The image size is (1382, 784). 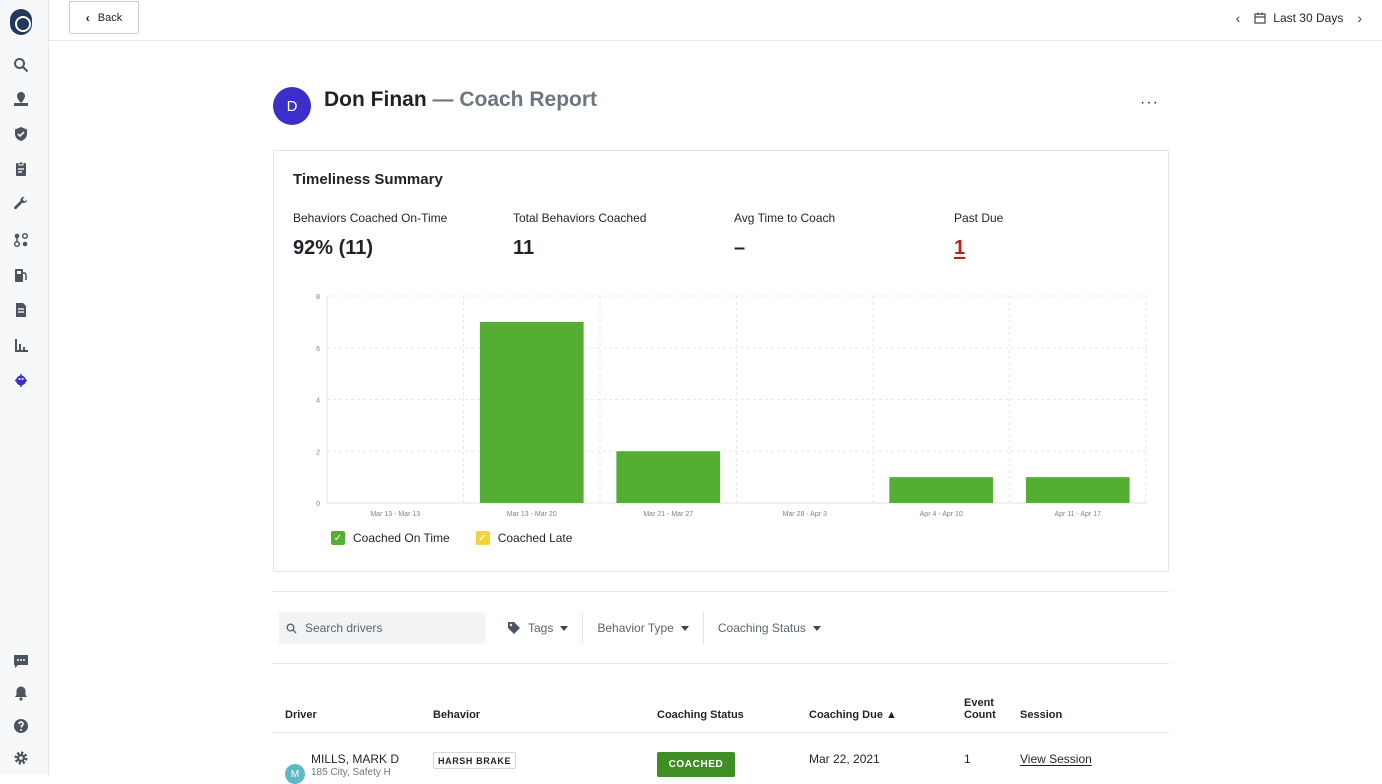 I want to click on x-tick-label: Apr 4 - Apr 10, so click(x=941, y=514).